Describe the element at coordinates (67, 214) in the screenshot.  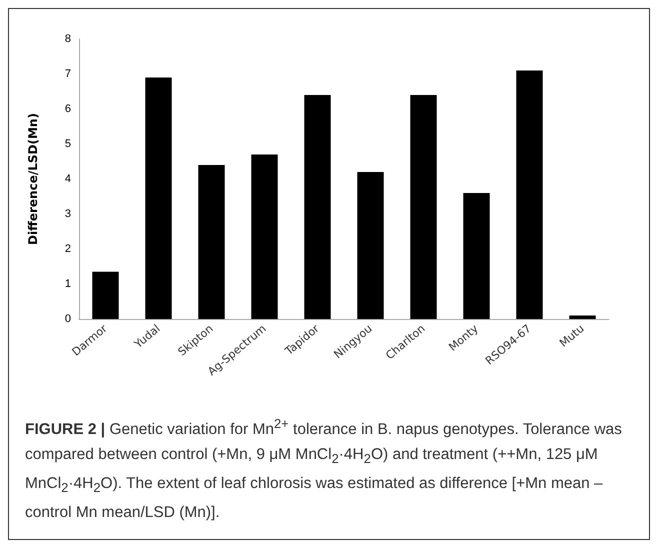
I see `y-tick-label: 3` at that location.